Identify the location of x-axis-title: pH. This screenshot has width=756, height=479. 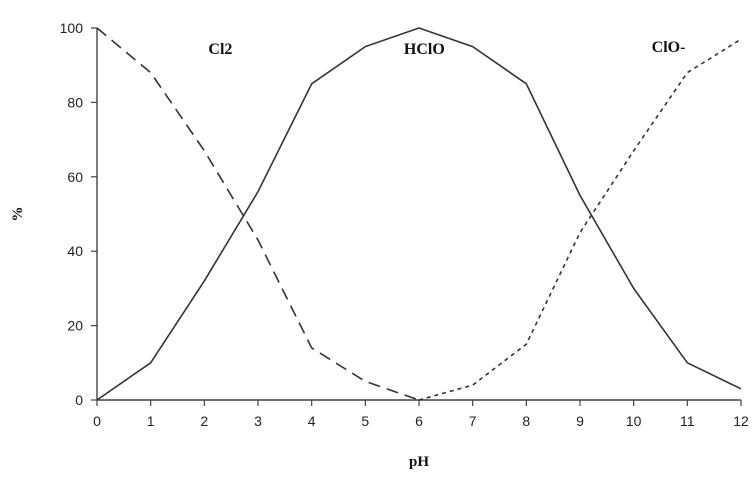
(419, 462).